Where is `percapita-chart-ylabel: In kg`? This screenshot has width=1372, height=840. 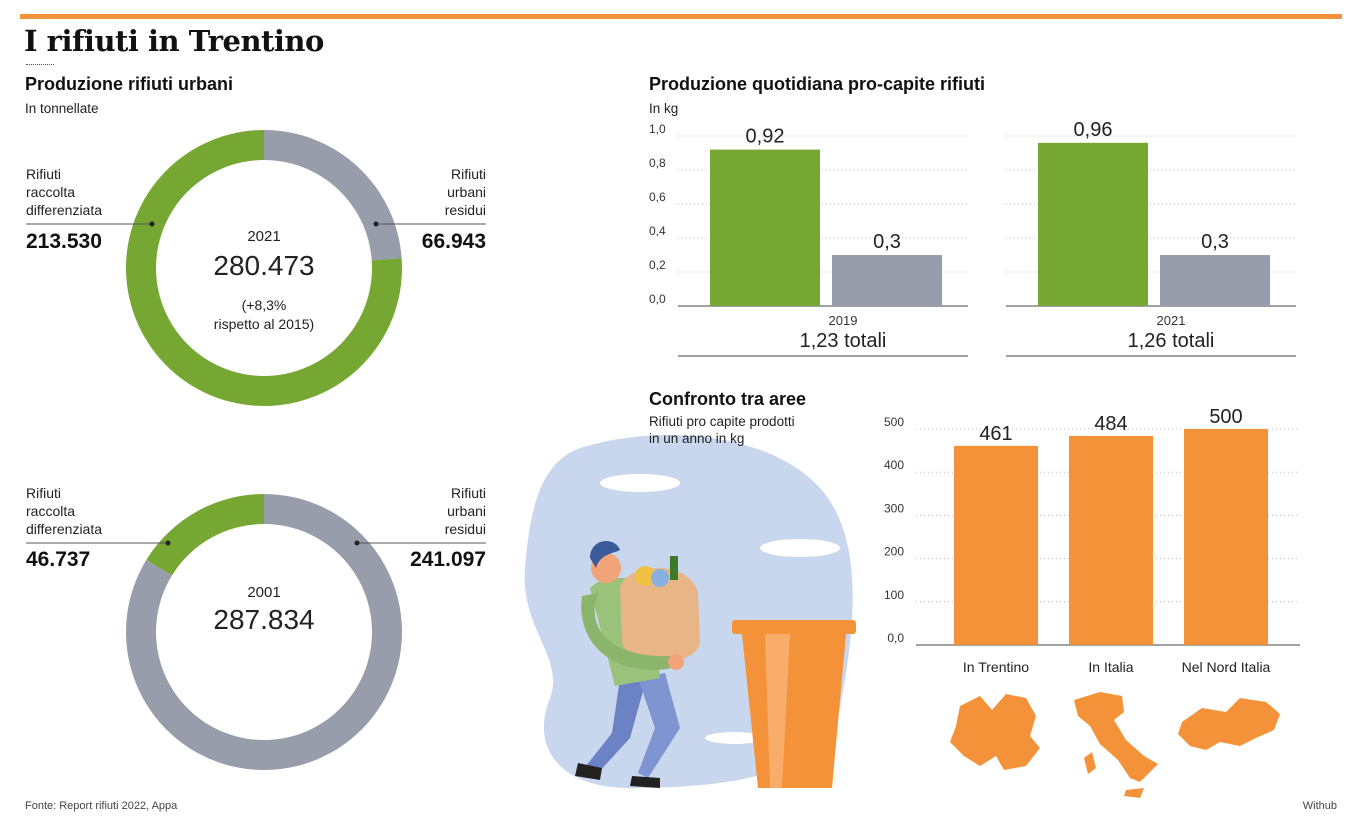
percapita-chart-ylabel: In kg is located at coordinates (664, 108).